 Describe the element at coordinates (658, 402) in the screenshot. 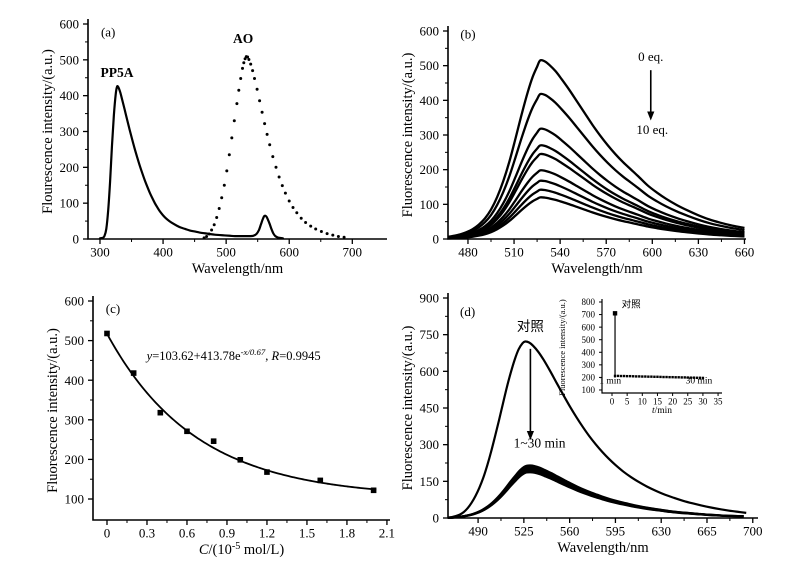

I see `label-part: 15` at that location.